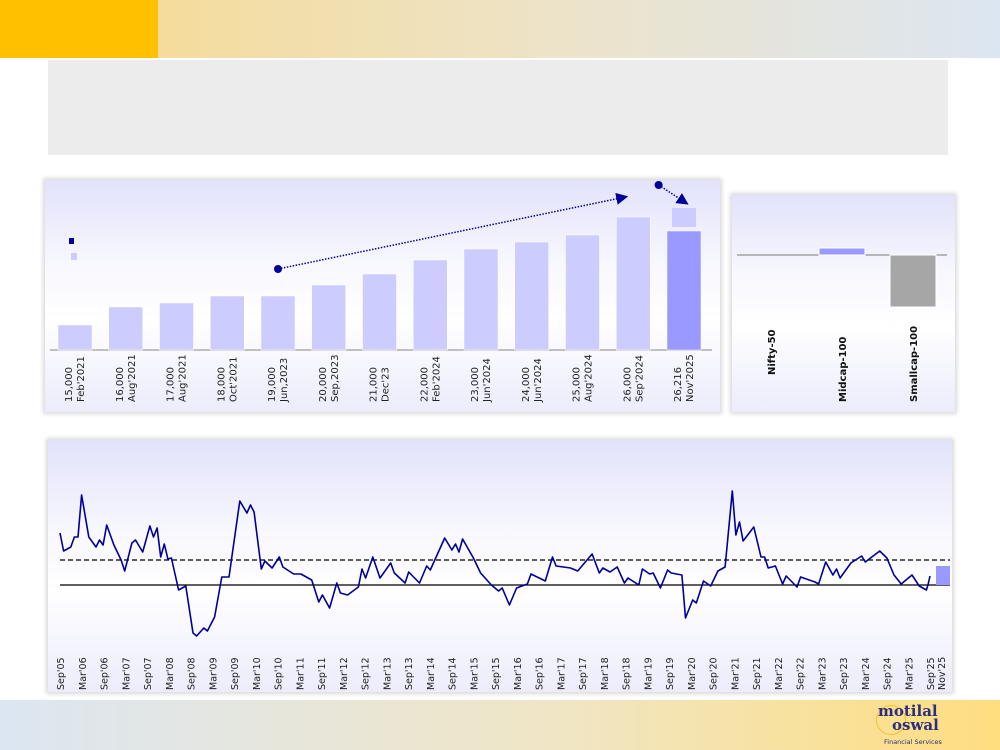  What do you see at coordinates (498, 107) in the screenshot?
I see `title-text-box` at bounding box center [498, 107].